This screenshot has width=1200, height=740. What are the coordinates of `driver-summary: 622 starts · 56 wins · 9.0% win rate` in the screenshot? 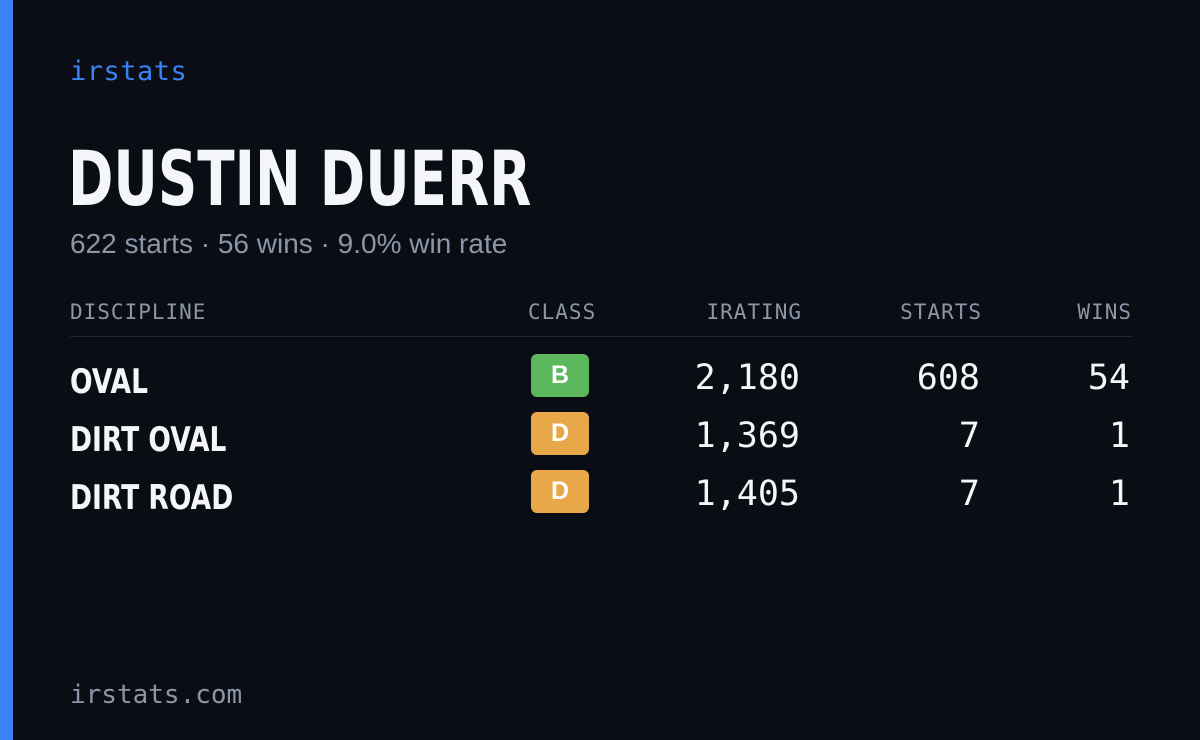 It's located at (289, 243).